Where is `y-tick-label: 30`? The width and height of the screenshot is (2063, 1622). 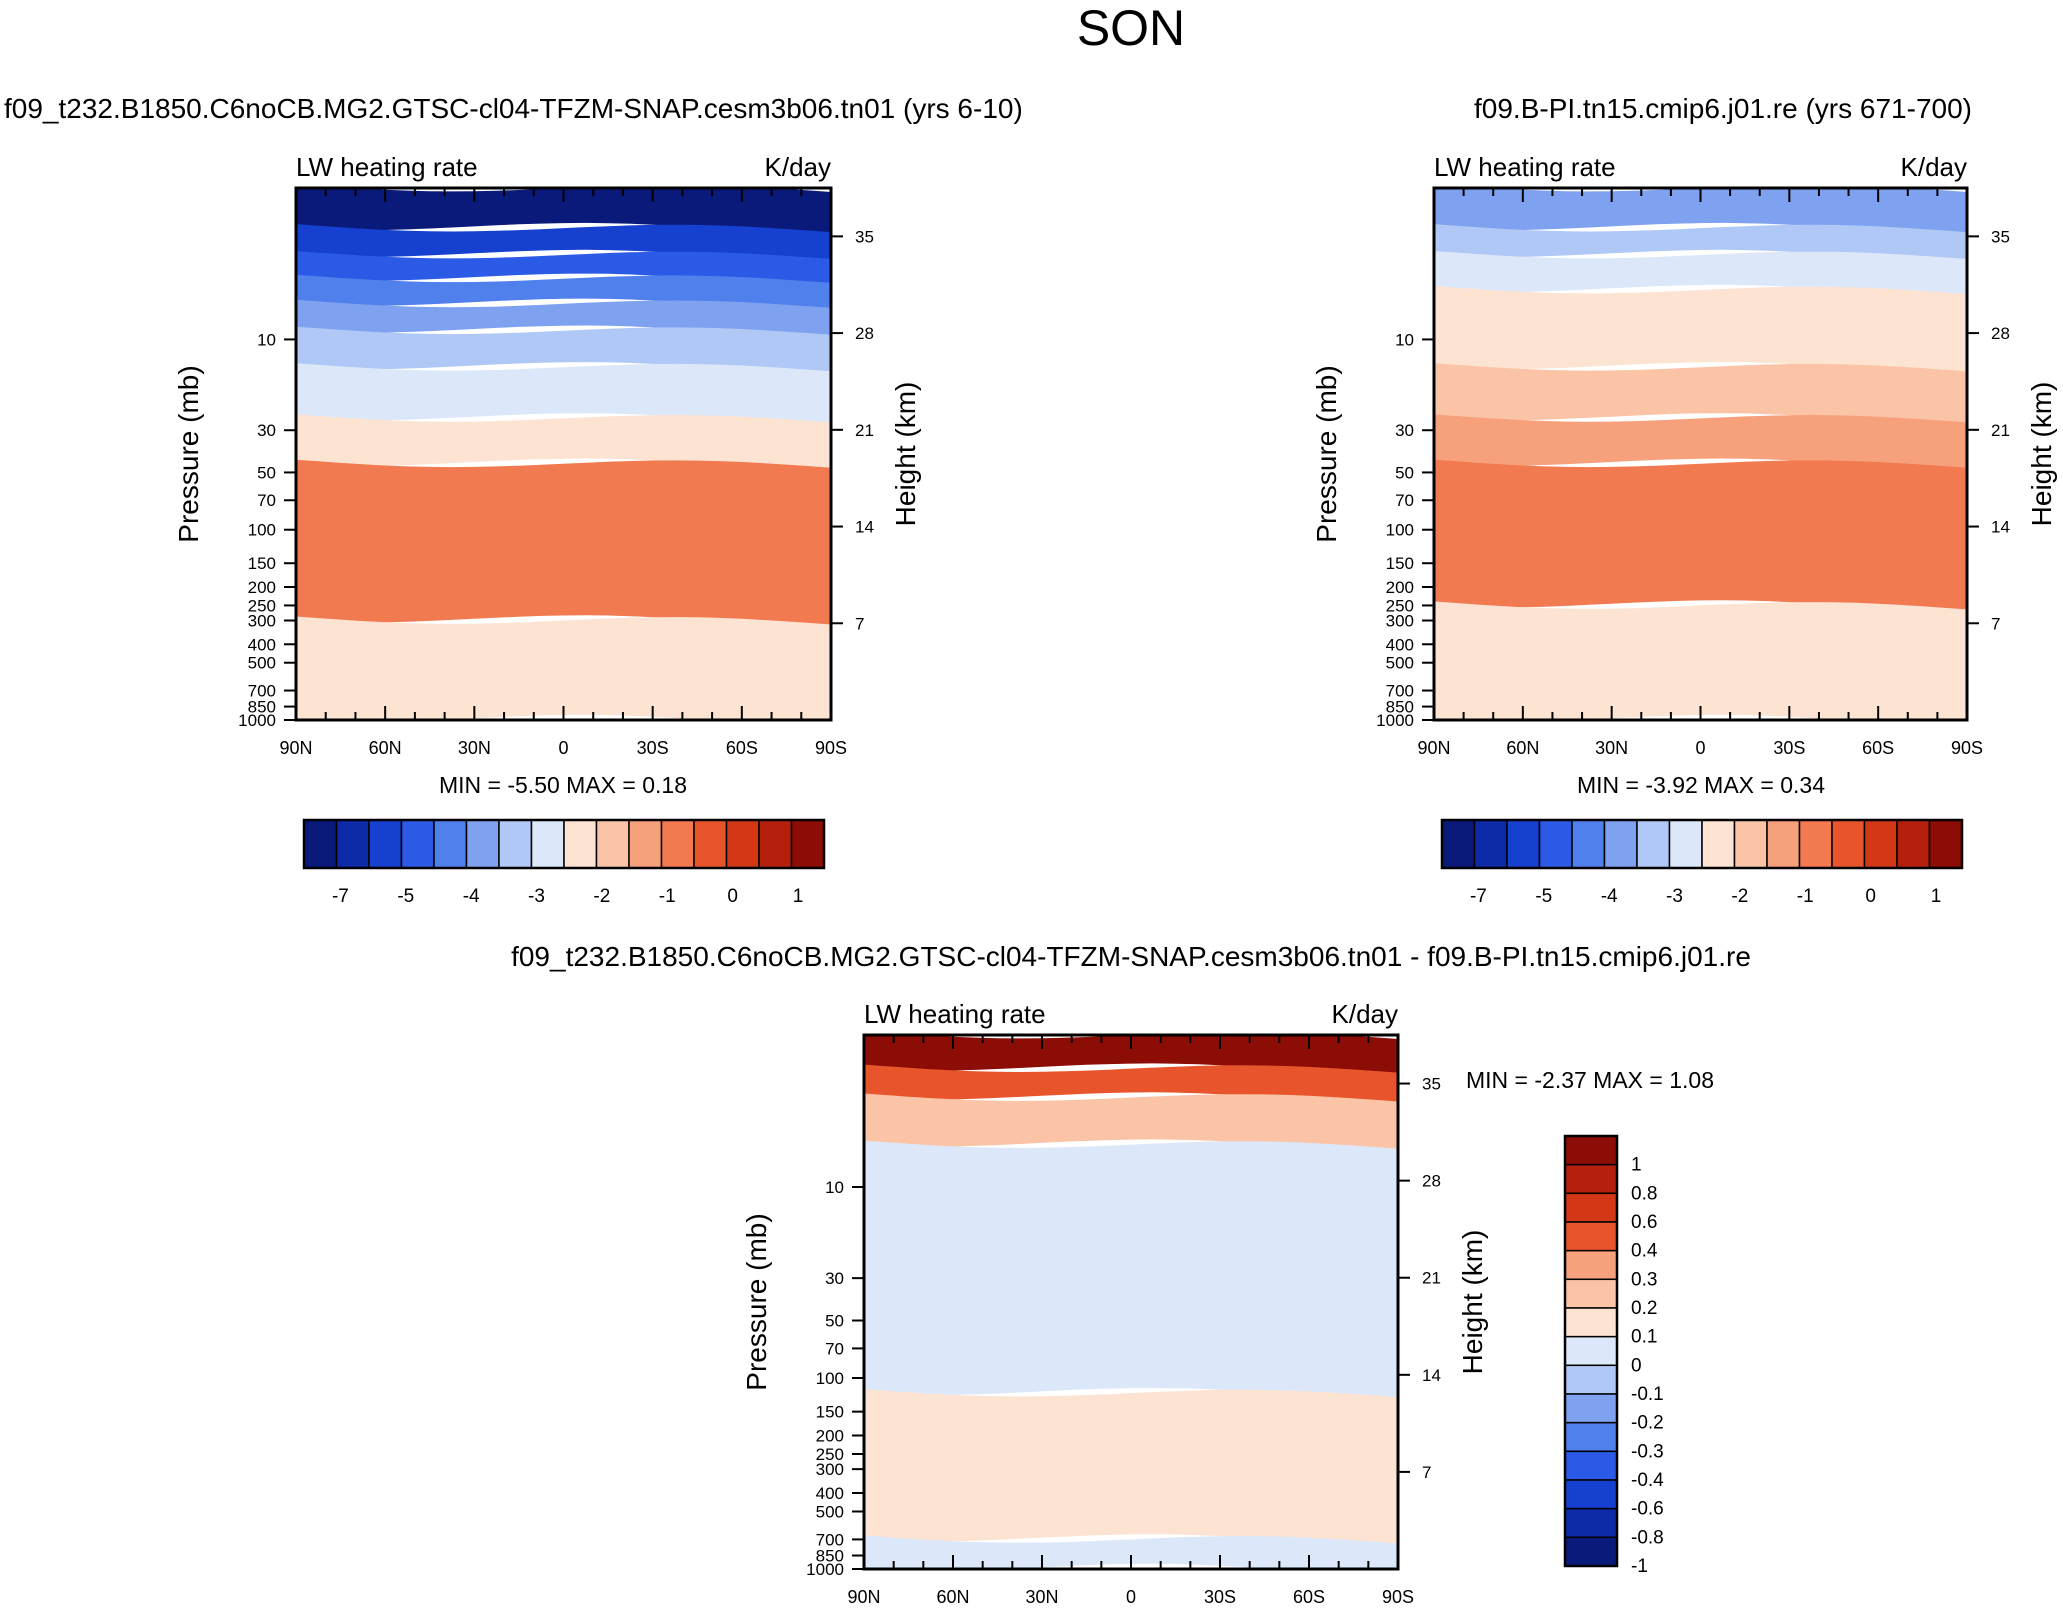
y-tick-label: 30 is located at coordinates (1404, 430).